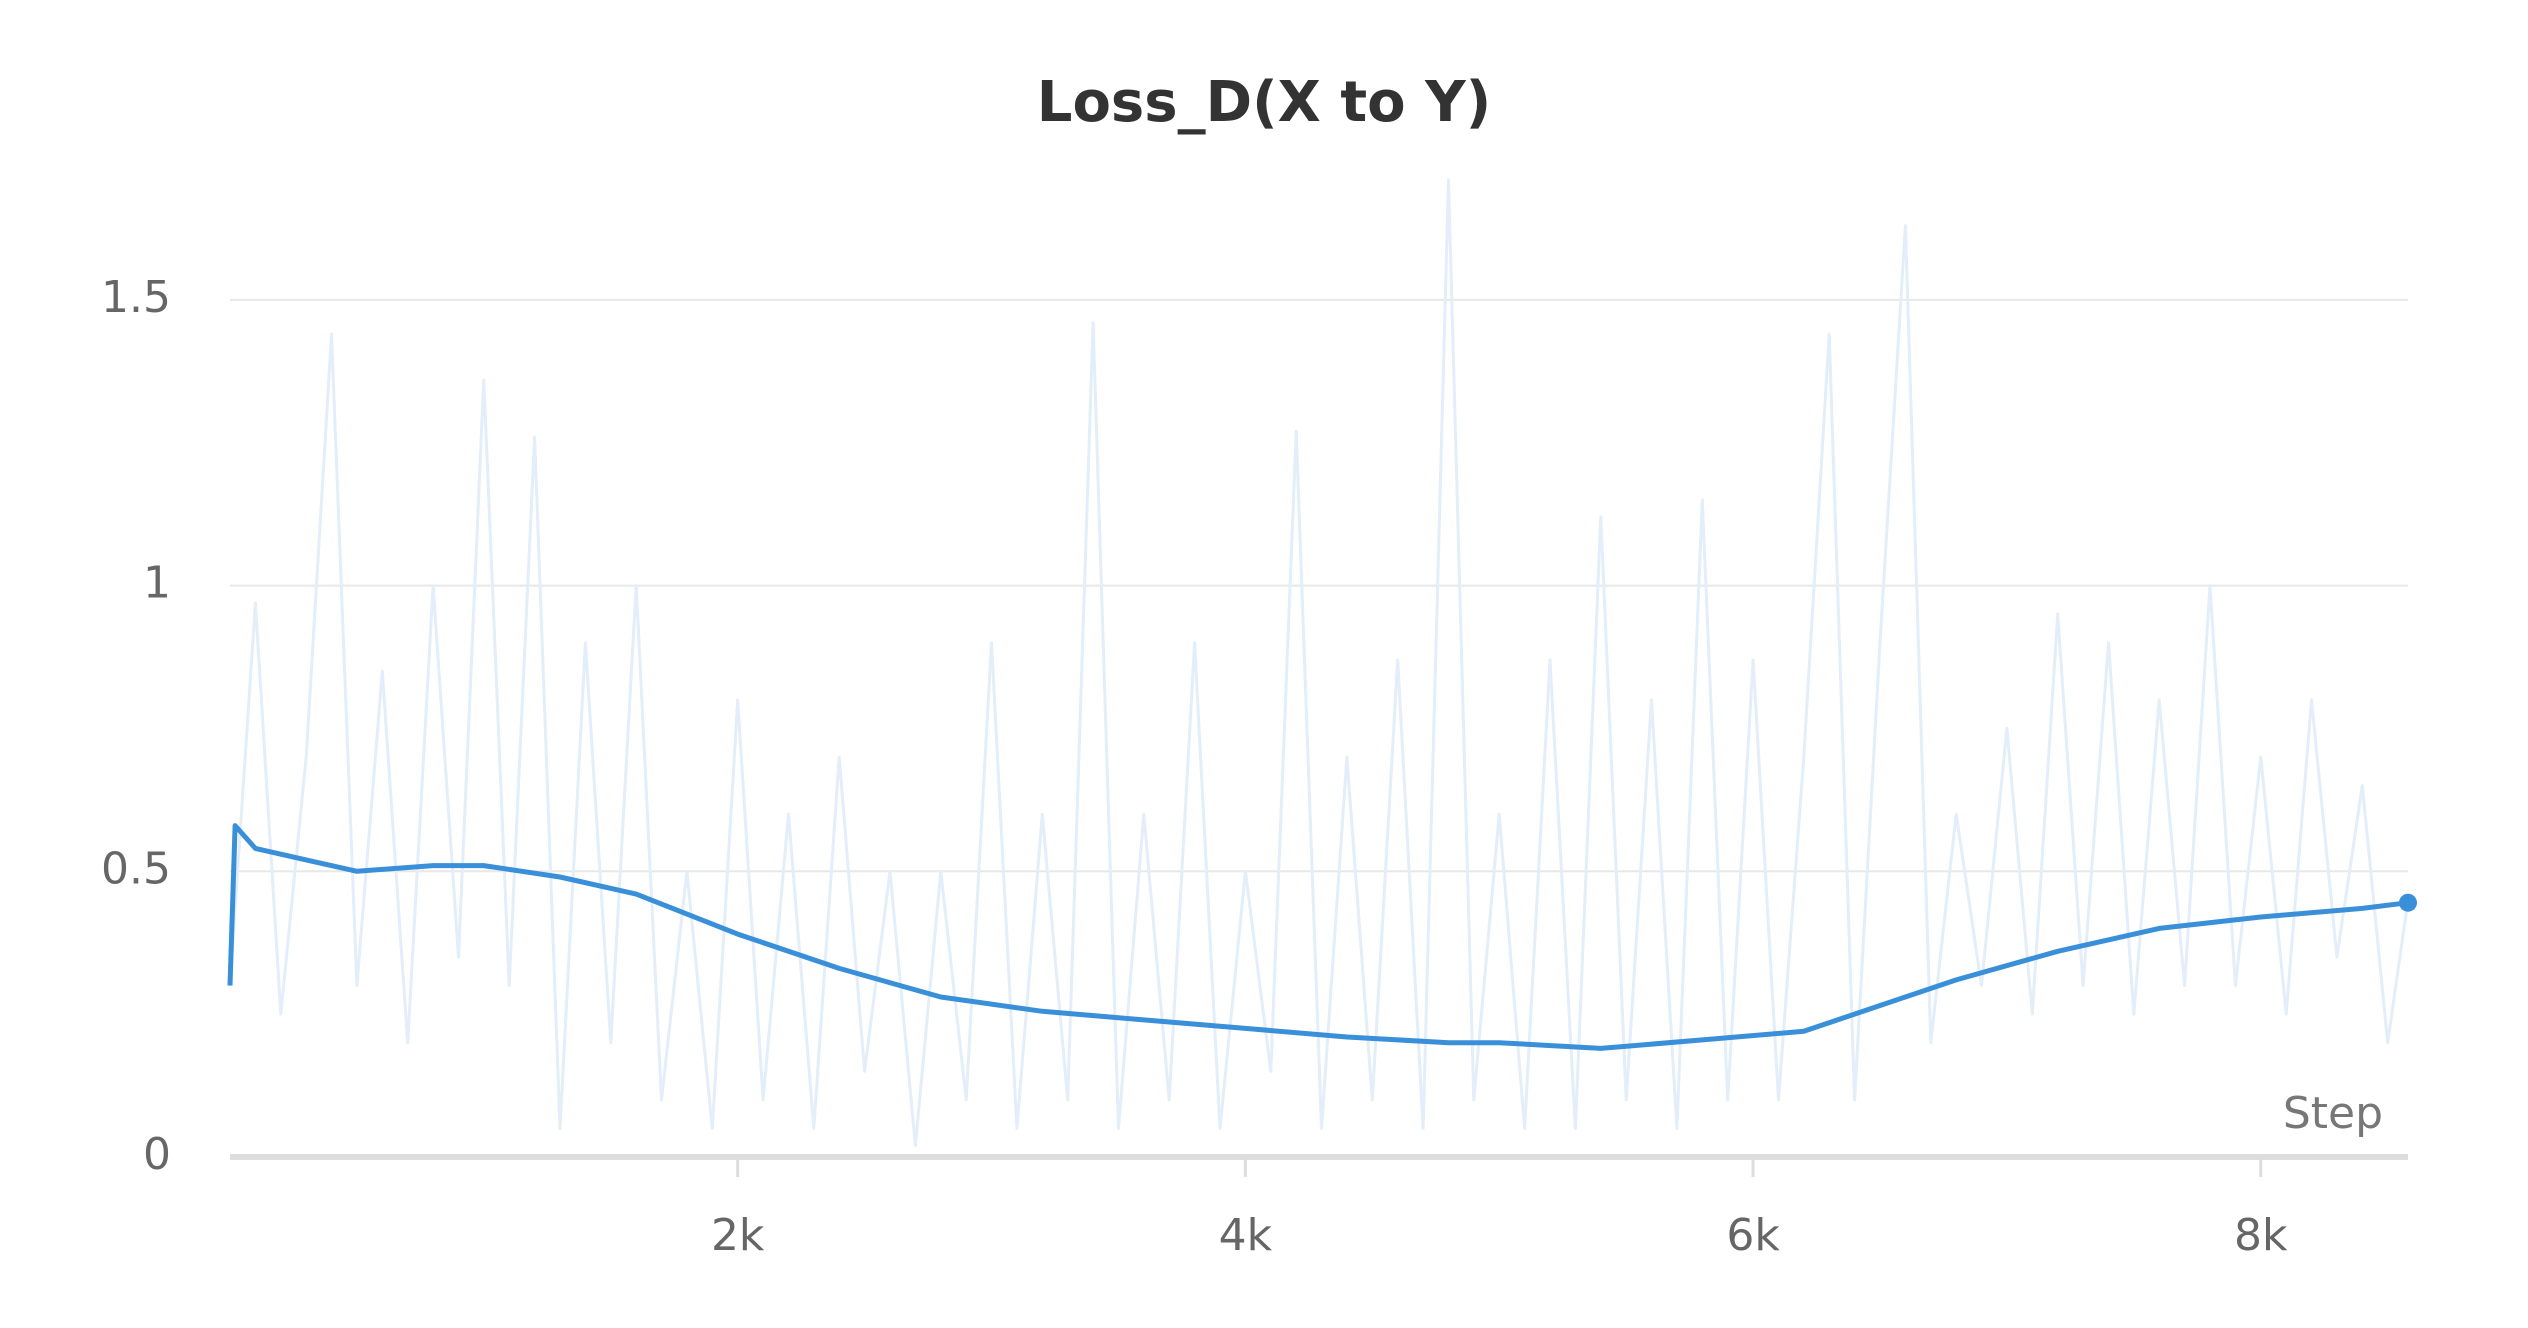 The height and width of the screenshot is (1328, 2528). What do you see at coordinates (157, 583) in the screenshot?
I see `y-tick-label: 1` at bounding box center [157, 583].